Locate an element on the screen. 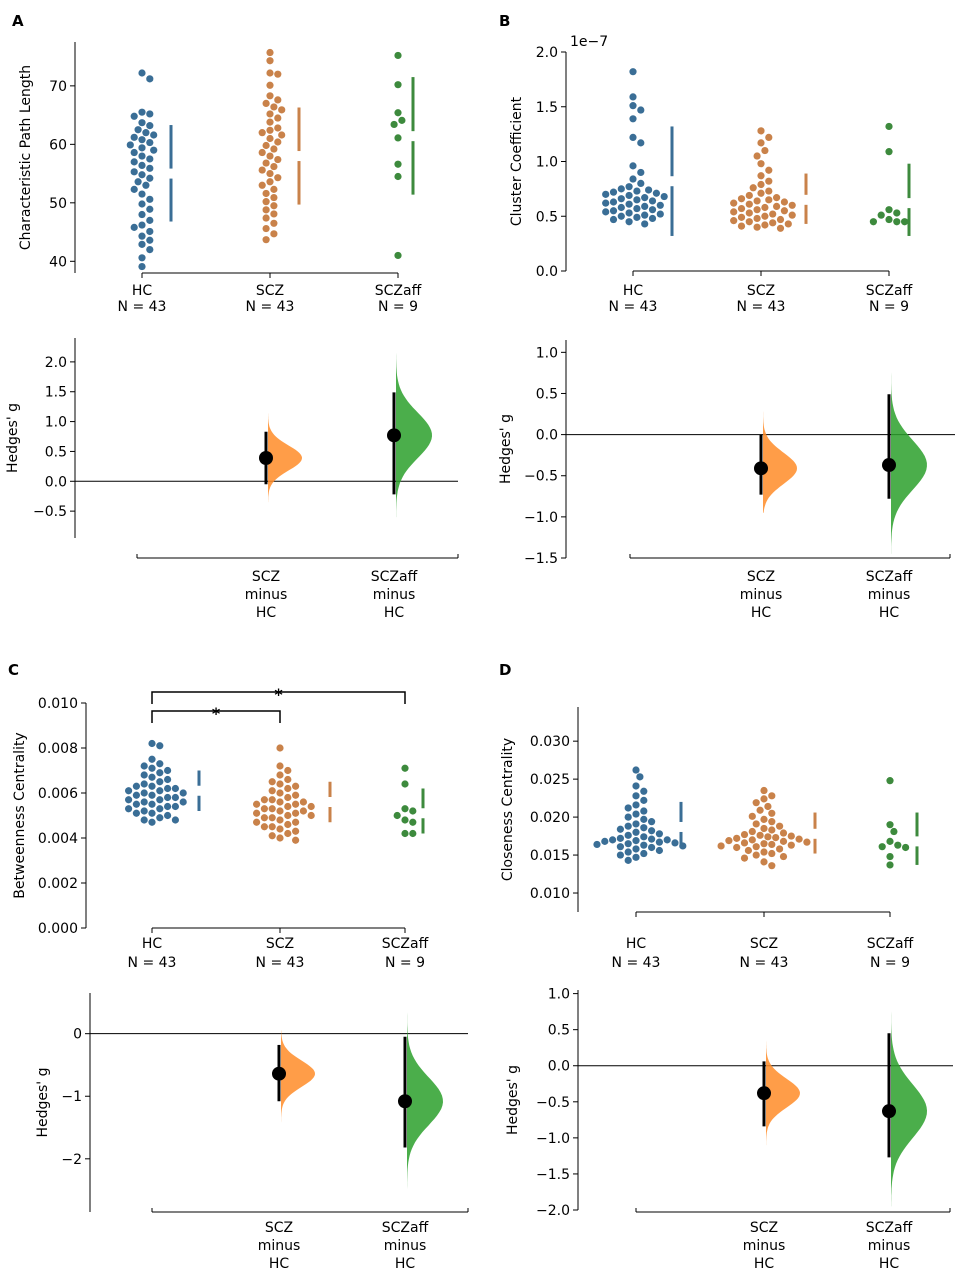  y-tick-label: 0.015 is located at coordinates (550, 856).